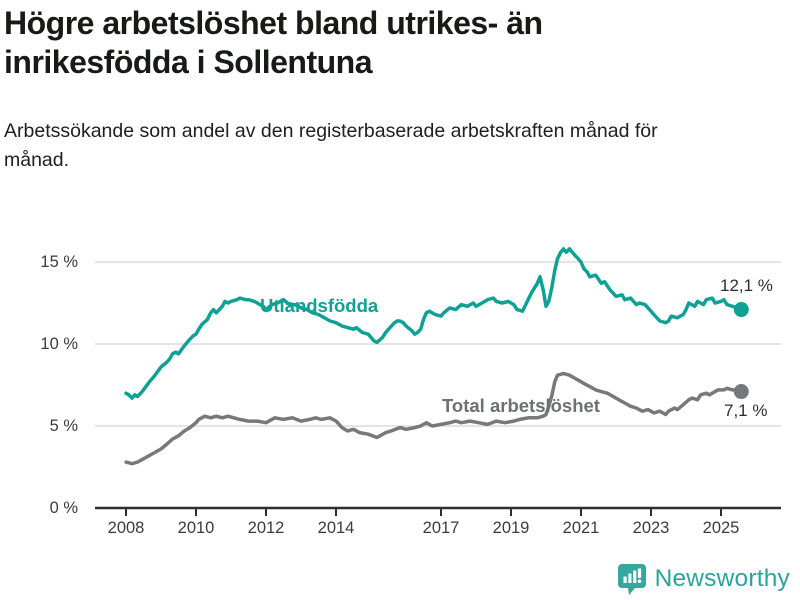  I want to click on x-tick-label: 2025, so click(721, 528).